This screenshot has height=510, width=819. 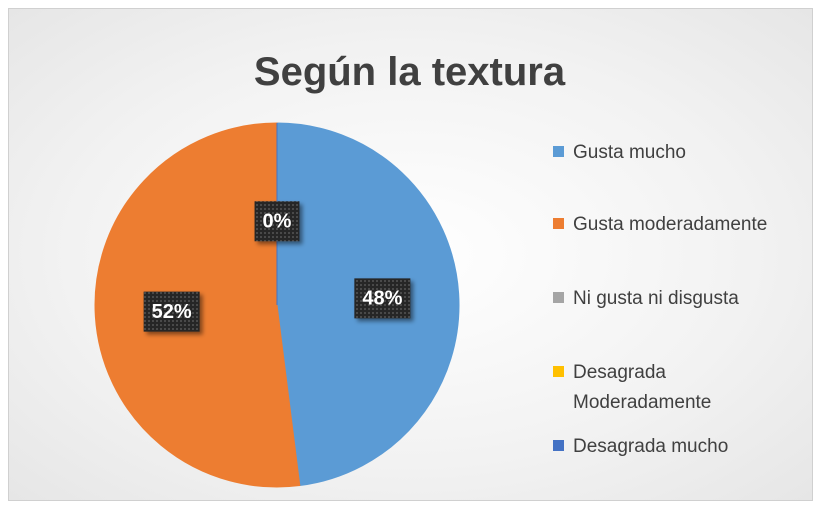 I want to click on legend-label: Gusta moderadamente, so click(x=670, y=224).